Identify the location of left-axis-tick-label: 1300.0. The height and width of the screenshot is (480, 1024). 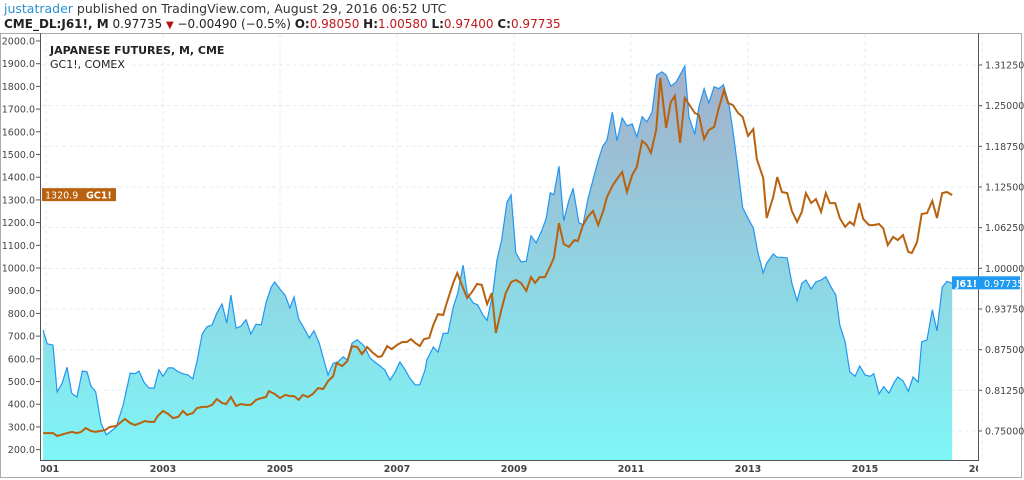
(18, 200).